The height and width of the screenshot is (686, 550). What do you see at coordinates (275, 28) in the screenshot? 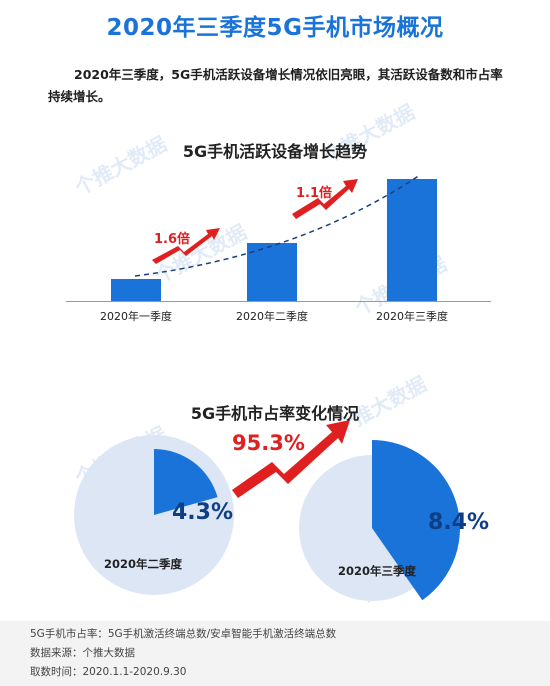
I see `page-title: 2020年三季度5G手机市场概况` at bounding box center [275, 28].